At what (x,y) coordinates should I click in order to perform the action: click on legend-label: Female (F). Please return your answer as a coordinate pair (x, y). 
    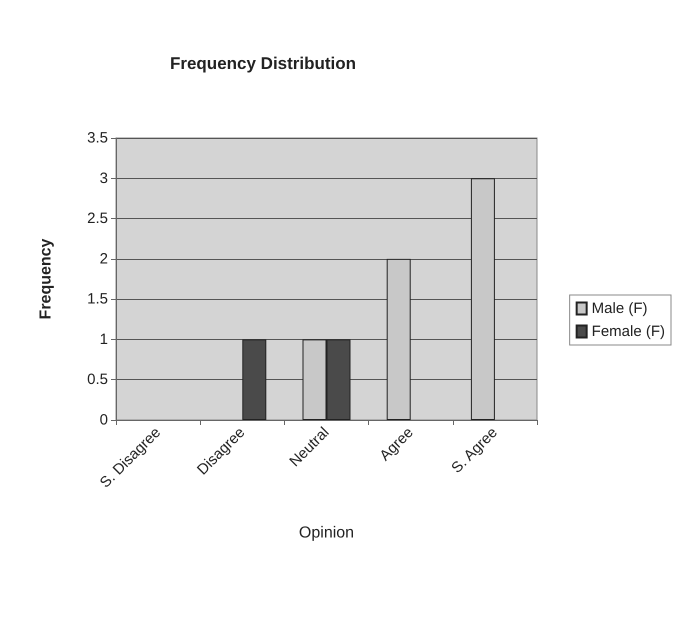
    Looking at the image, I should click on (629, 331).